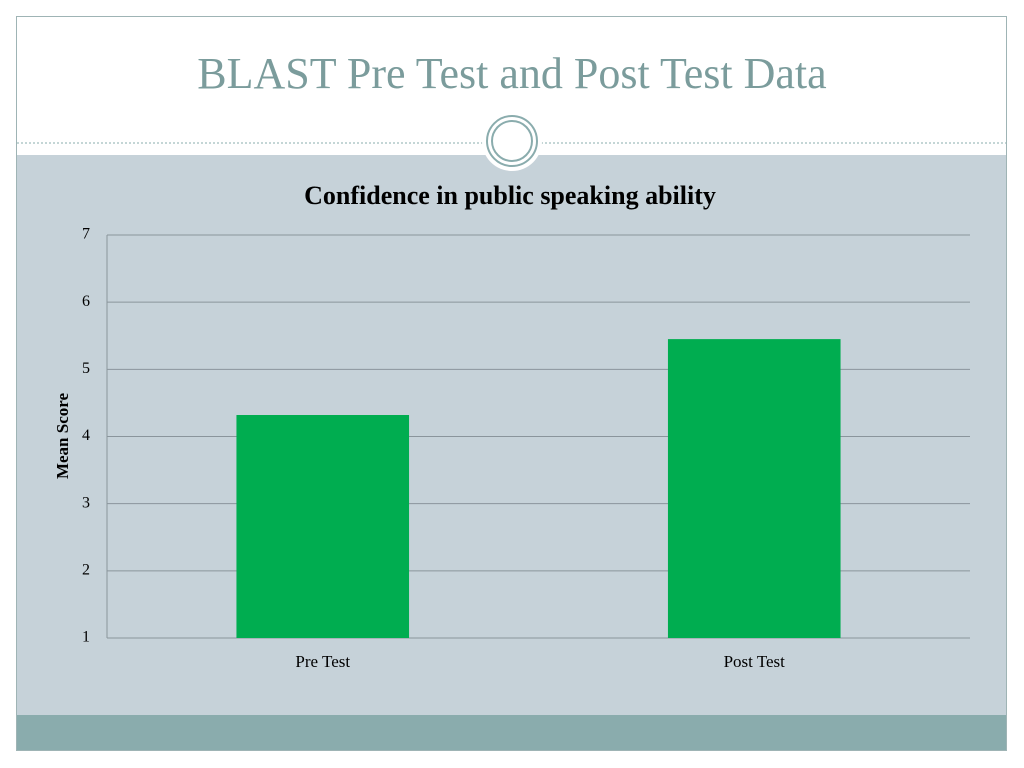 This screenshot has height=768, width=1024. What do you see at coordinates (511, 73) in the screenshot?
I see `slide-title: BLAST Pre Test and Post Test Data` at bounding box center [511, 73].